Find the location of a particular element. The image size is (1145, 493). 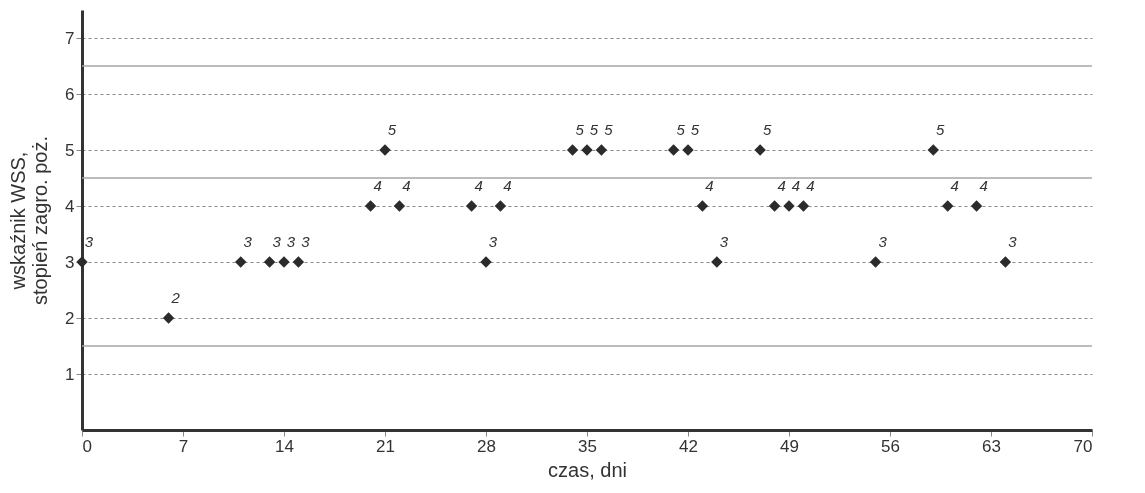

x-tick-label: 7 is located at coordinates (183, 446).